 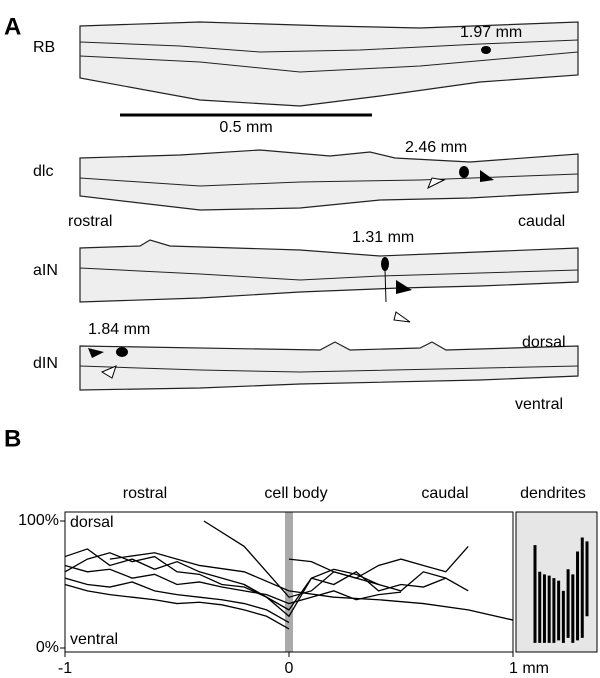 What do you see at coordinates (43, 171) in the screenshot?
I see `row-label: dlc` at bounding box center [43, 171].